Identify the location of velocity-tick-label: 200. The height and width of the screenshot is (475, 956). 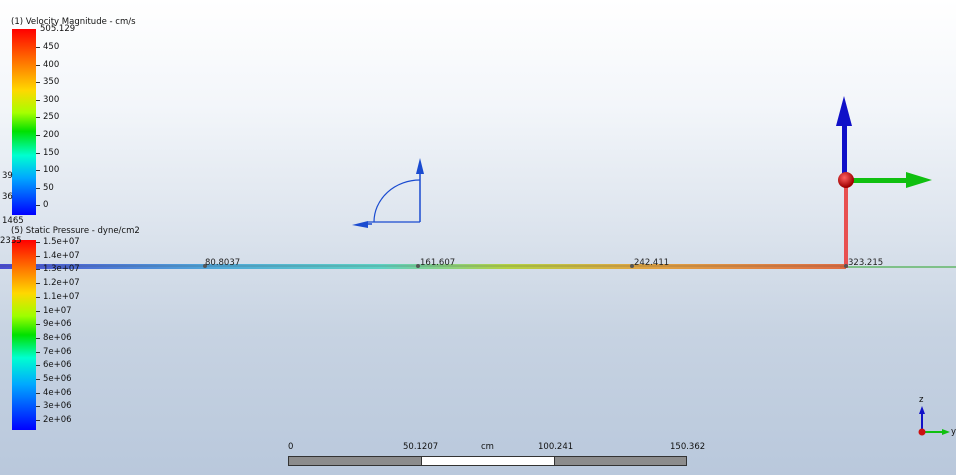
(51, 135).